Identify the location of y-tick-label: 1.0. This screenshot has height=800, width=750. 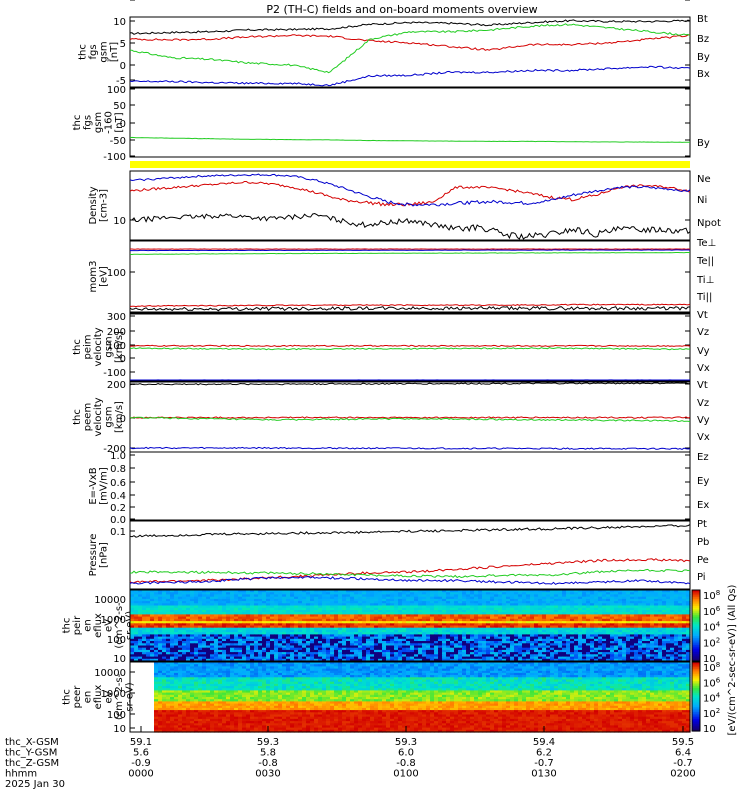
(118, 456).